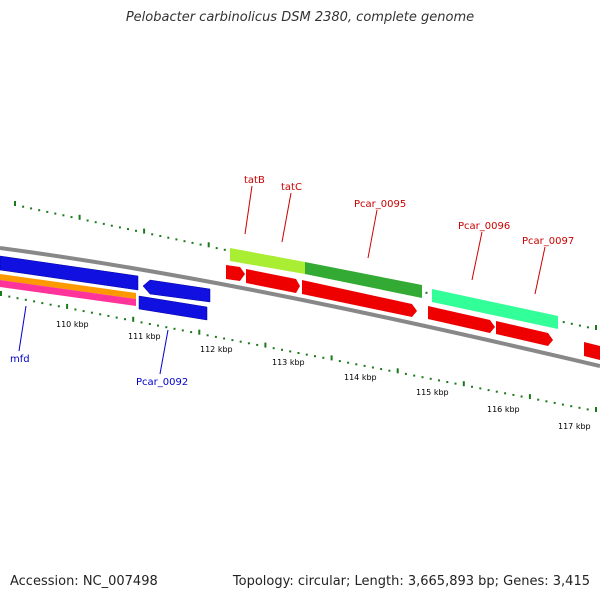  I want to click on kbp-label-112: 112 kbp, so click(216, 349).